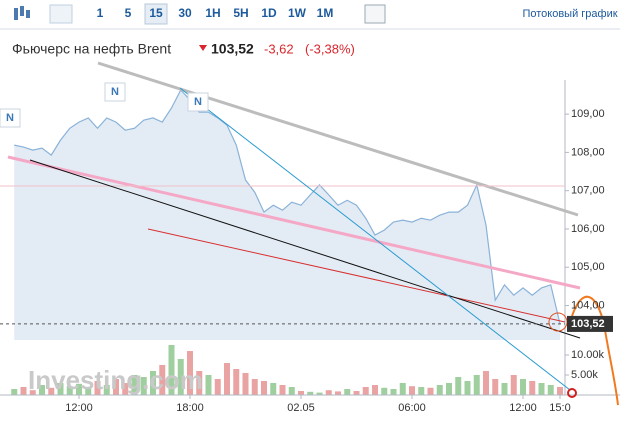 This screenshot has height=423, width=620. I want to click on interval-button: 15, so click(156, 13).